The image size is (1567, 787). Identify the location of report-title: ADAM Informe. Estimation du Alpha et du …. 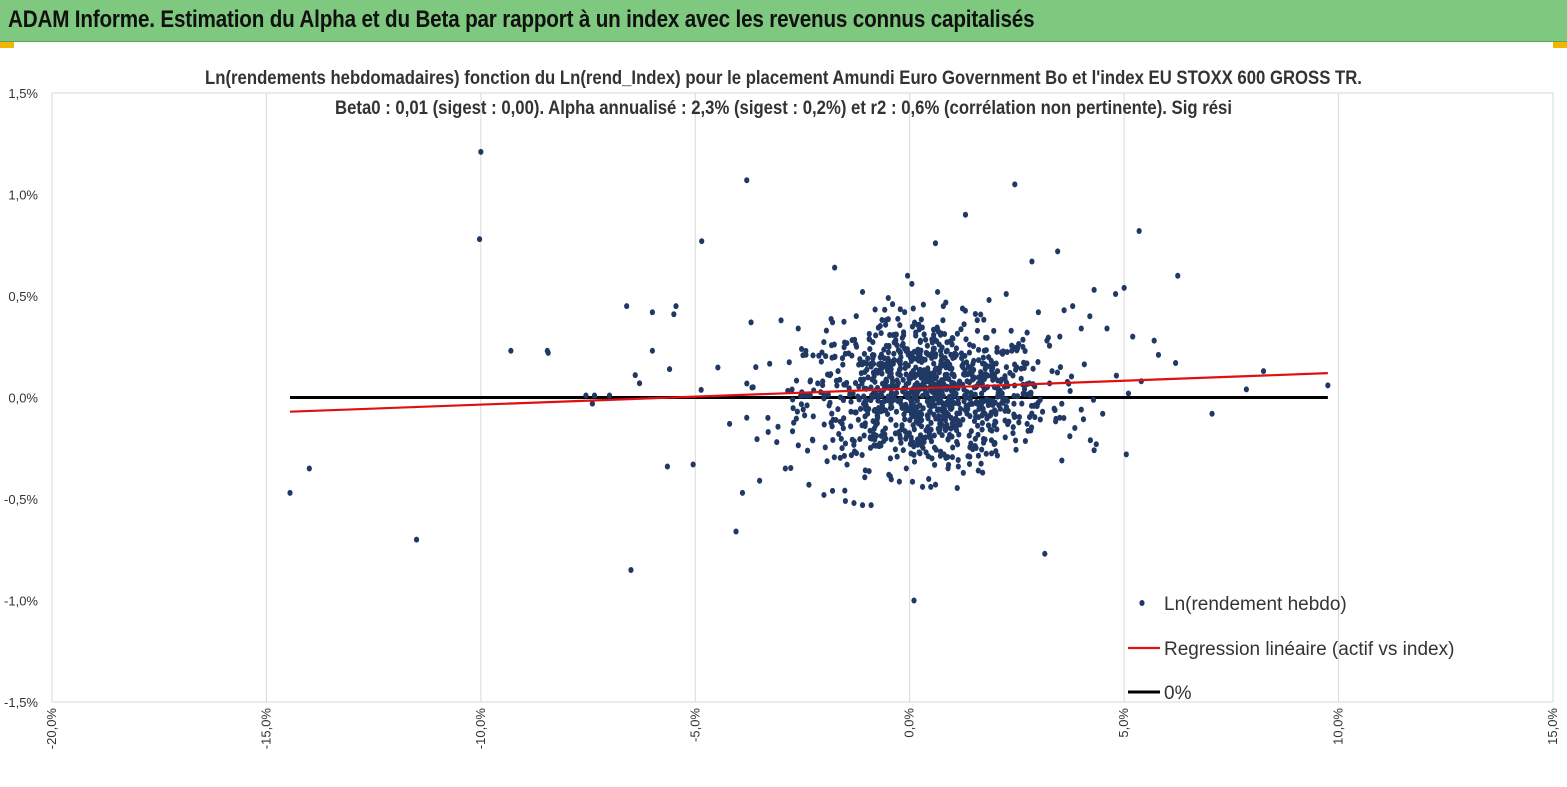
(521, 19).